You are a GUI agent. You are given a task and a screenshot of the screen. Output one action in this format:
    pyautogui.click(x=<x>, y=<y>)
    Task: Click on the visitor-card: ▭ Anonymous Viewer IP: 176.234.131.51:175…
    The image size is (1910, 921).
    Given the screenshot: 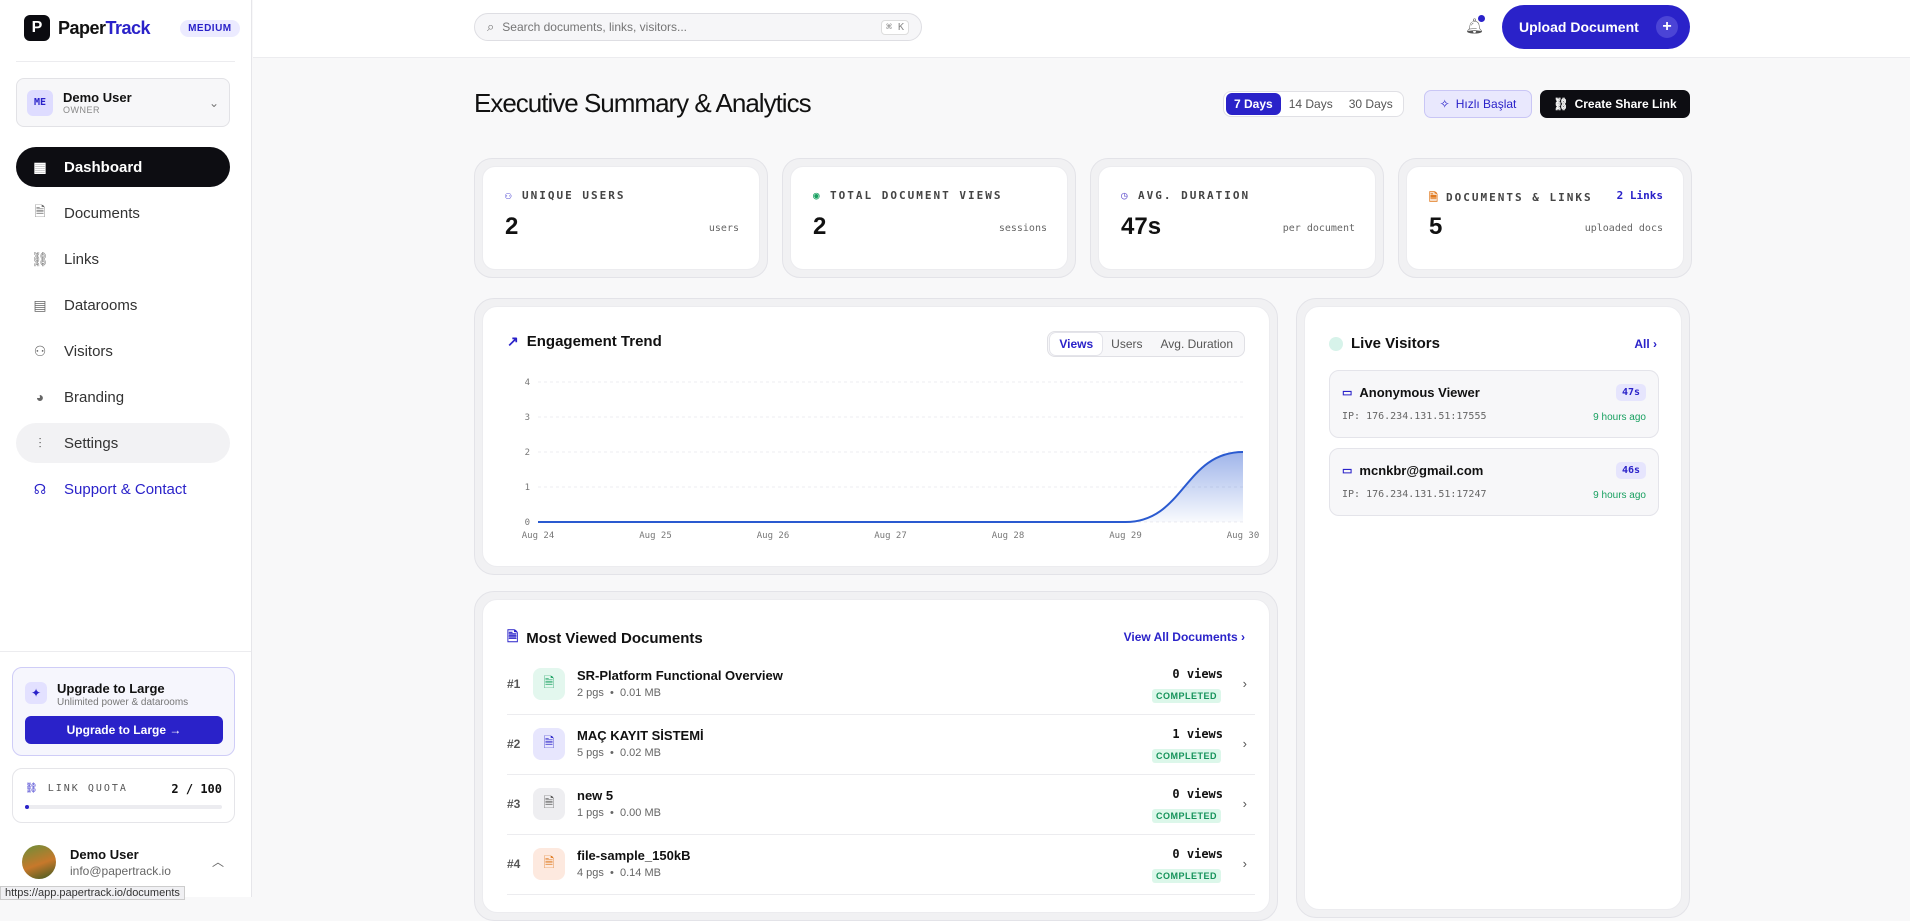 What is the action you would take?
    pyautogui.click(x=1494, y=404)
    